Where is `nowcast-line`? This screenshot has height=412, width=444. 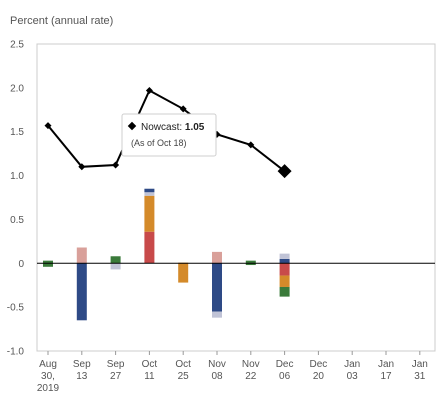
nowcast-line is located at coordinates (166, 130).